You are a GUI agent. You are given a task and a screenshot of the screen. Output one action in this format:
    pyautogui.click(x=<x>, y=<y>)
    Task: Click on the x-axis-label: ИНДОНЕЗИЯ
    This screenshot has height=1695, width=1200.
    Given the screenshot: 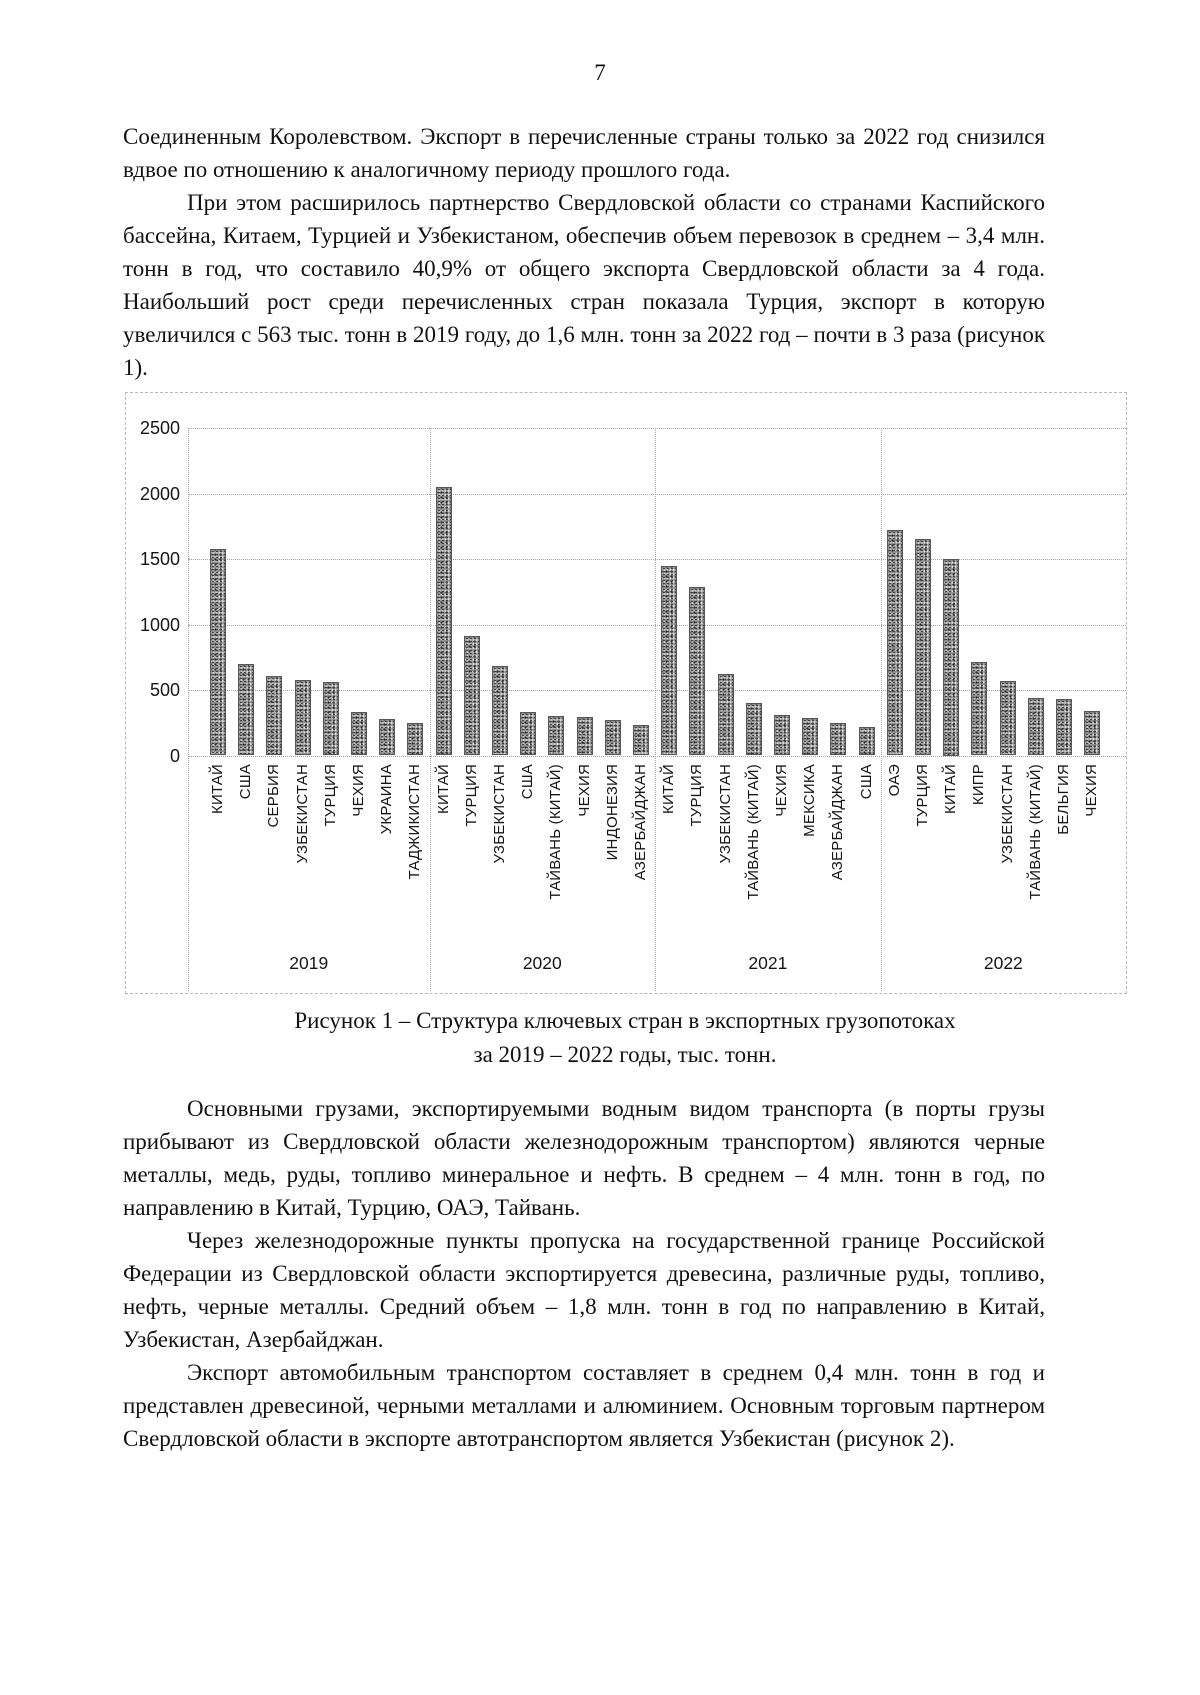 What is the action you would take?
    pyautogui.click(x=612, y=812)
    